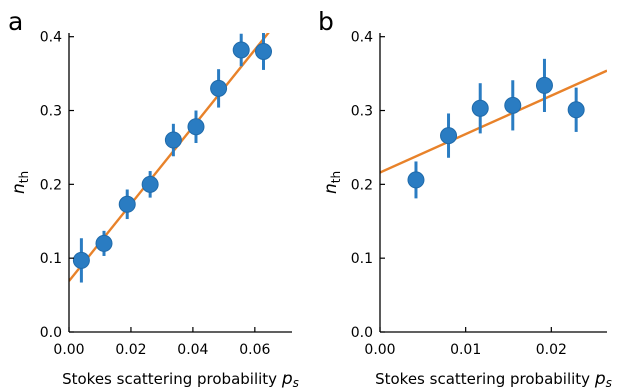 This screenshot has height=390, width=620. What do you see at coordinates (15, 21) in the screenshot?
I see `panel-label: a` at bounding box center [15, 21].